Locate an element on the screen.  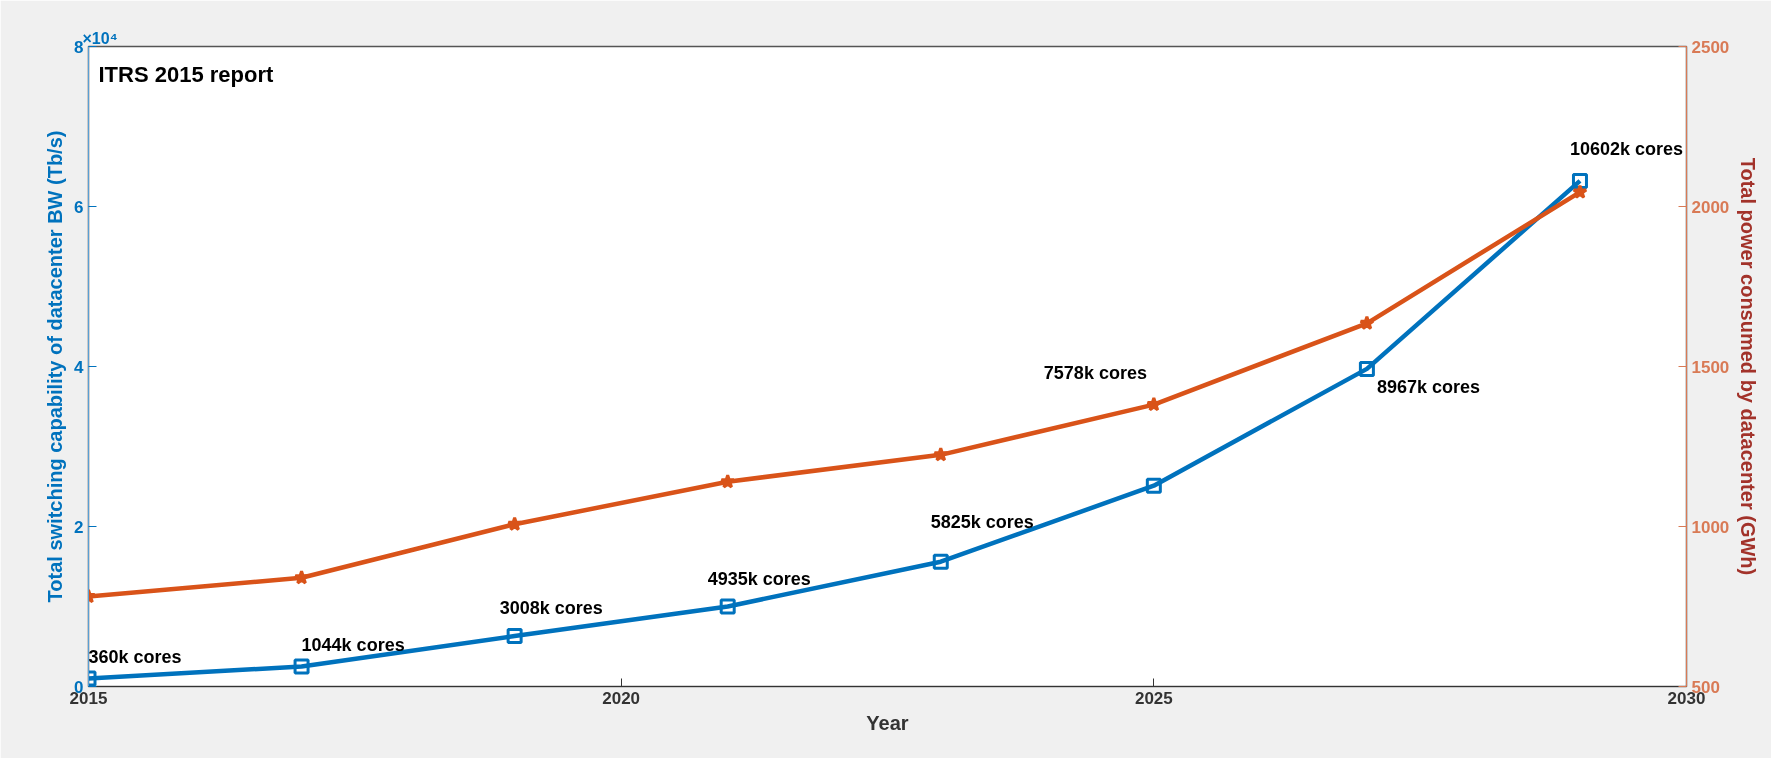
annotation: 1044k cores is located at coordinates (353, 644).